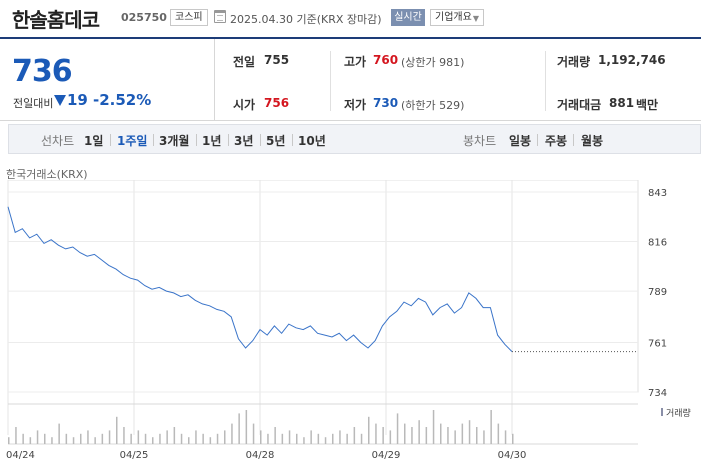 The image size is (701, 470). I want to click on amount-value: 881, so click(622, 103).